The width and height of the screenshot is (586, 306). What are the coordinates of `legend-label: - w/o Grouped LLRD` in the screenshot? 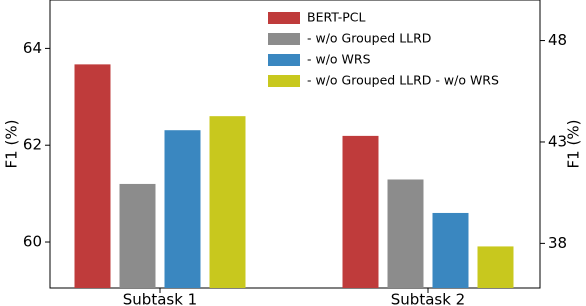 It's located at (369, 38).